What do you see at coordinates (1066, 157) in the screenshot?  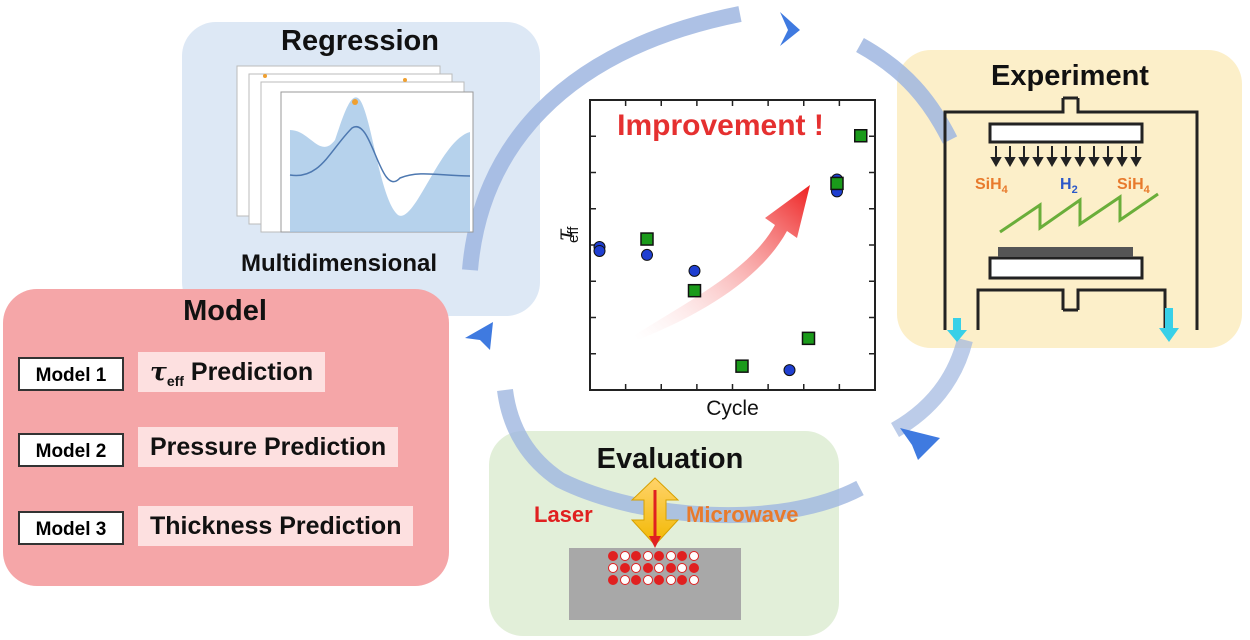 I see `gas-flow-arrows` at bounding box center [1066, 157].